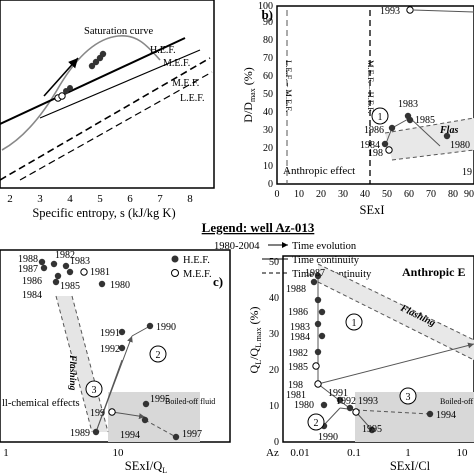  Describe the element at coordinates (176, 63) in the screenshot. I see `line-label-mef1: M.E.F.` at that location.